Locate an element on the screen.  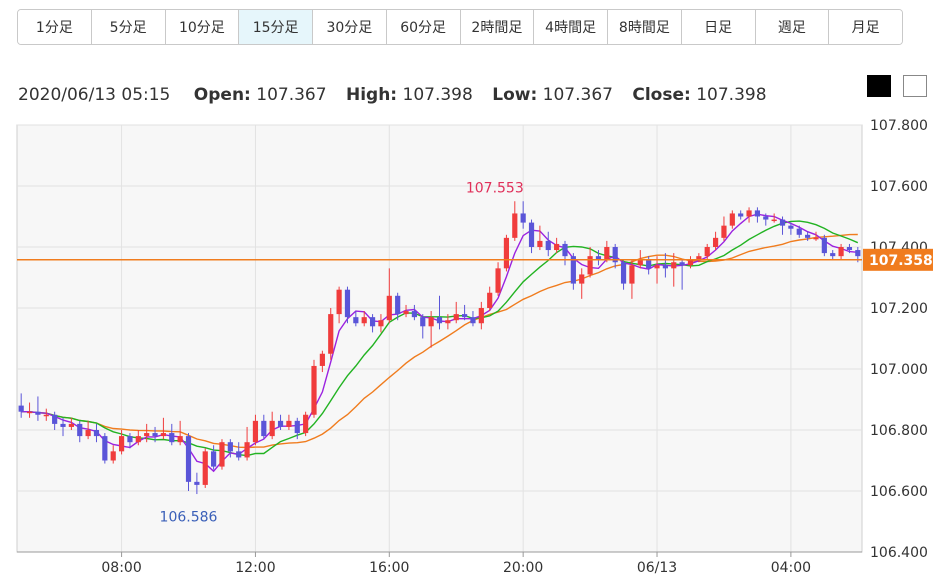
close-value: 107.398 is located at coordinates (731, 95).